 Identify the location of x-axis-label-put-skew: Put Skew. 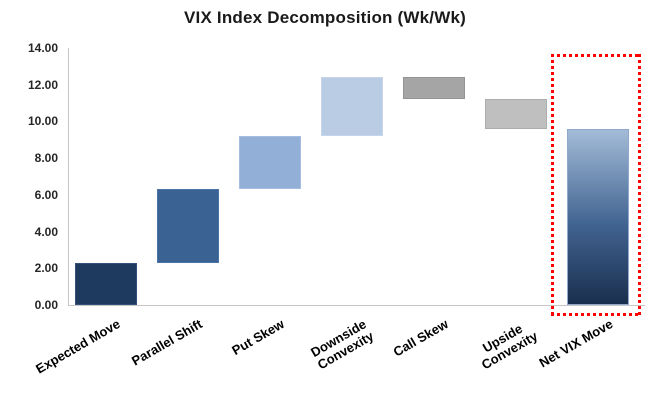
(258, 337).